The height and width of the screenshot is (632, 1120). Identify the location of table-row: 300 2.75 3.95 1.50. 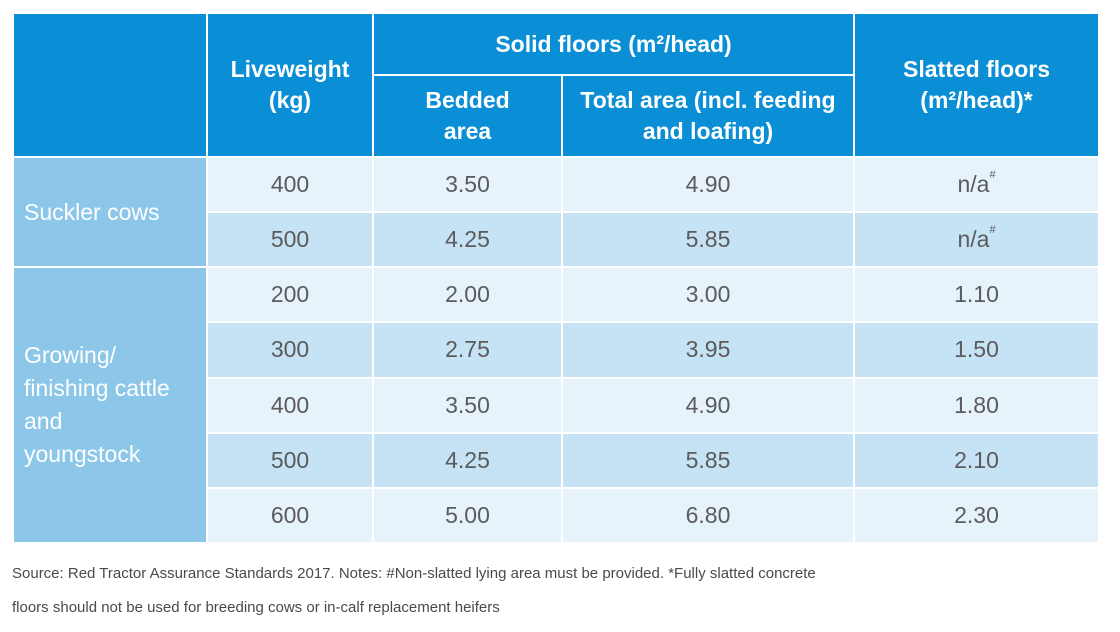
(557, 350).